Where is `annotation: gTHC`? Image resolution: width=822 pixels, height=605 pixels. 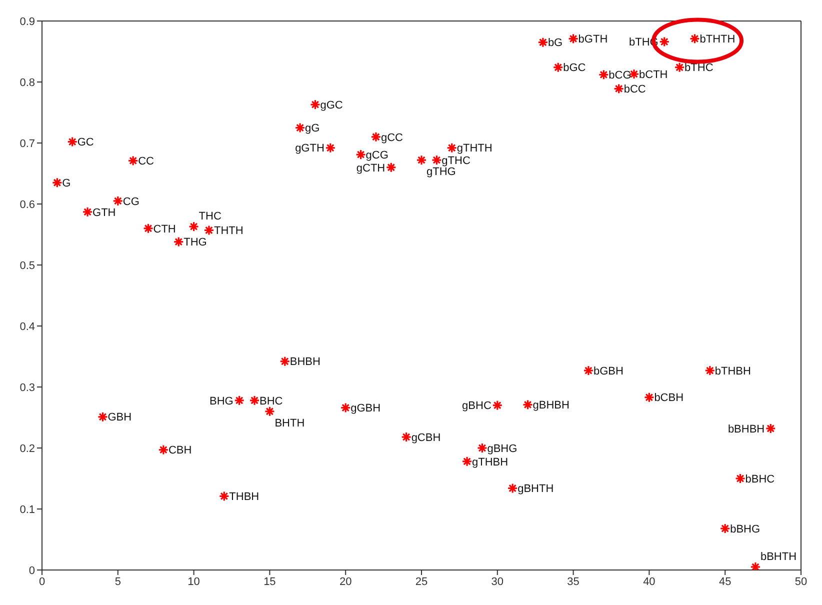
annotation: gTHC is located at coordinates (456, 160).